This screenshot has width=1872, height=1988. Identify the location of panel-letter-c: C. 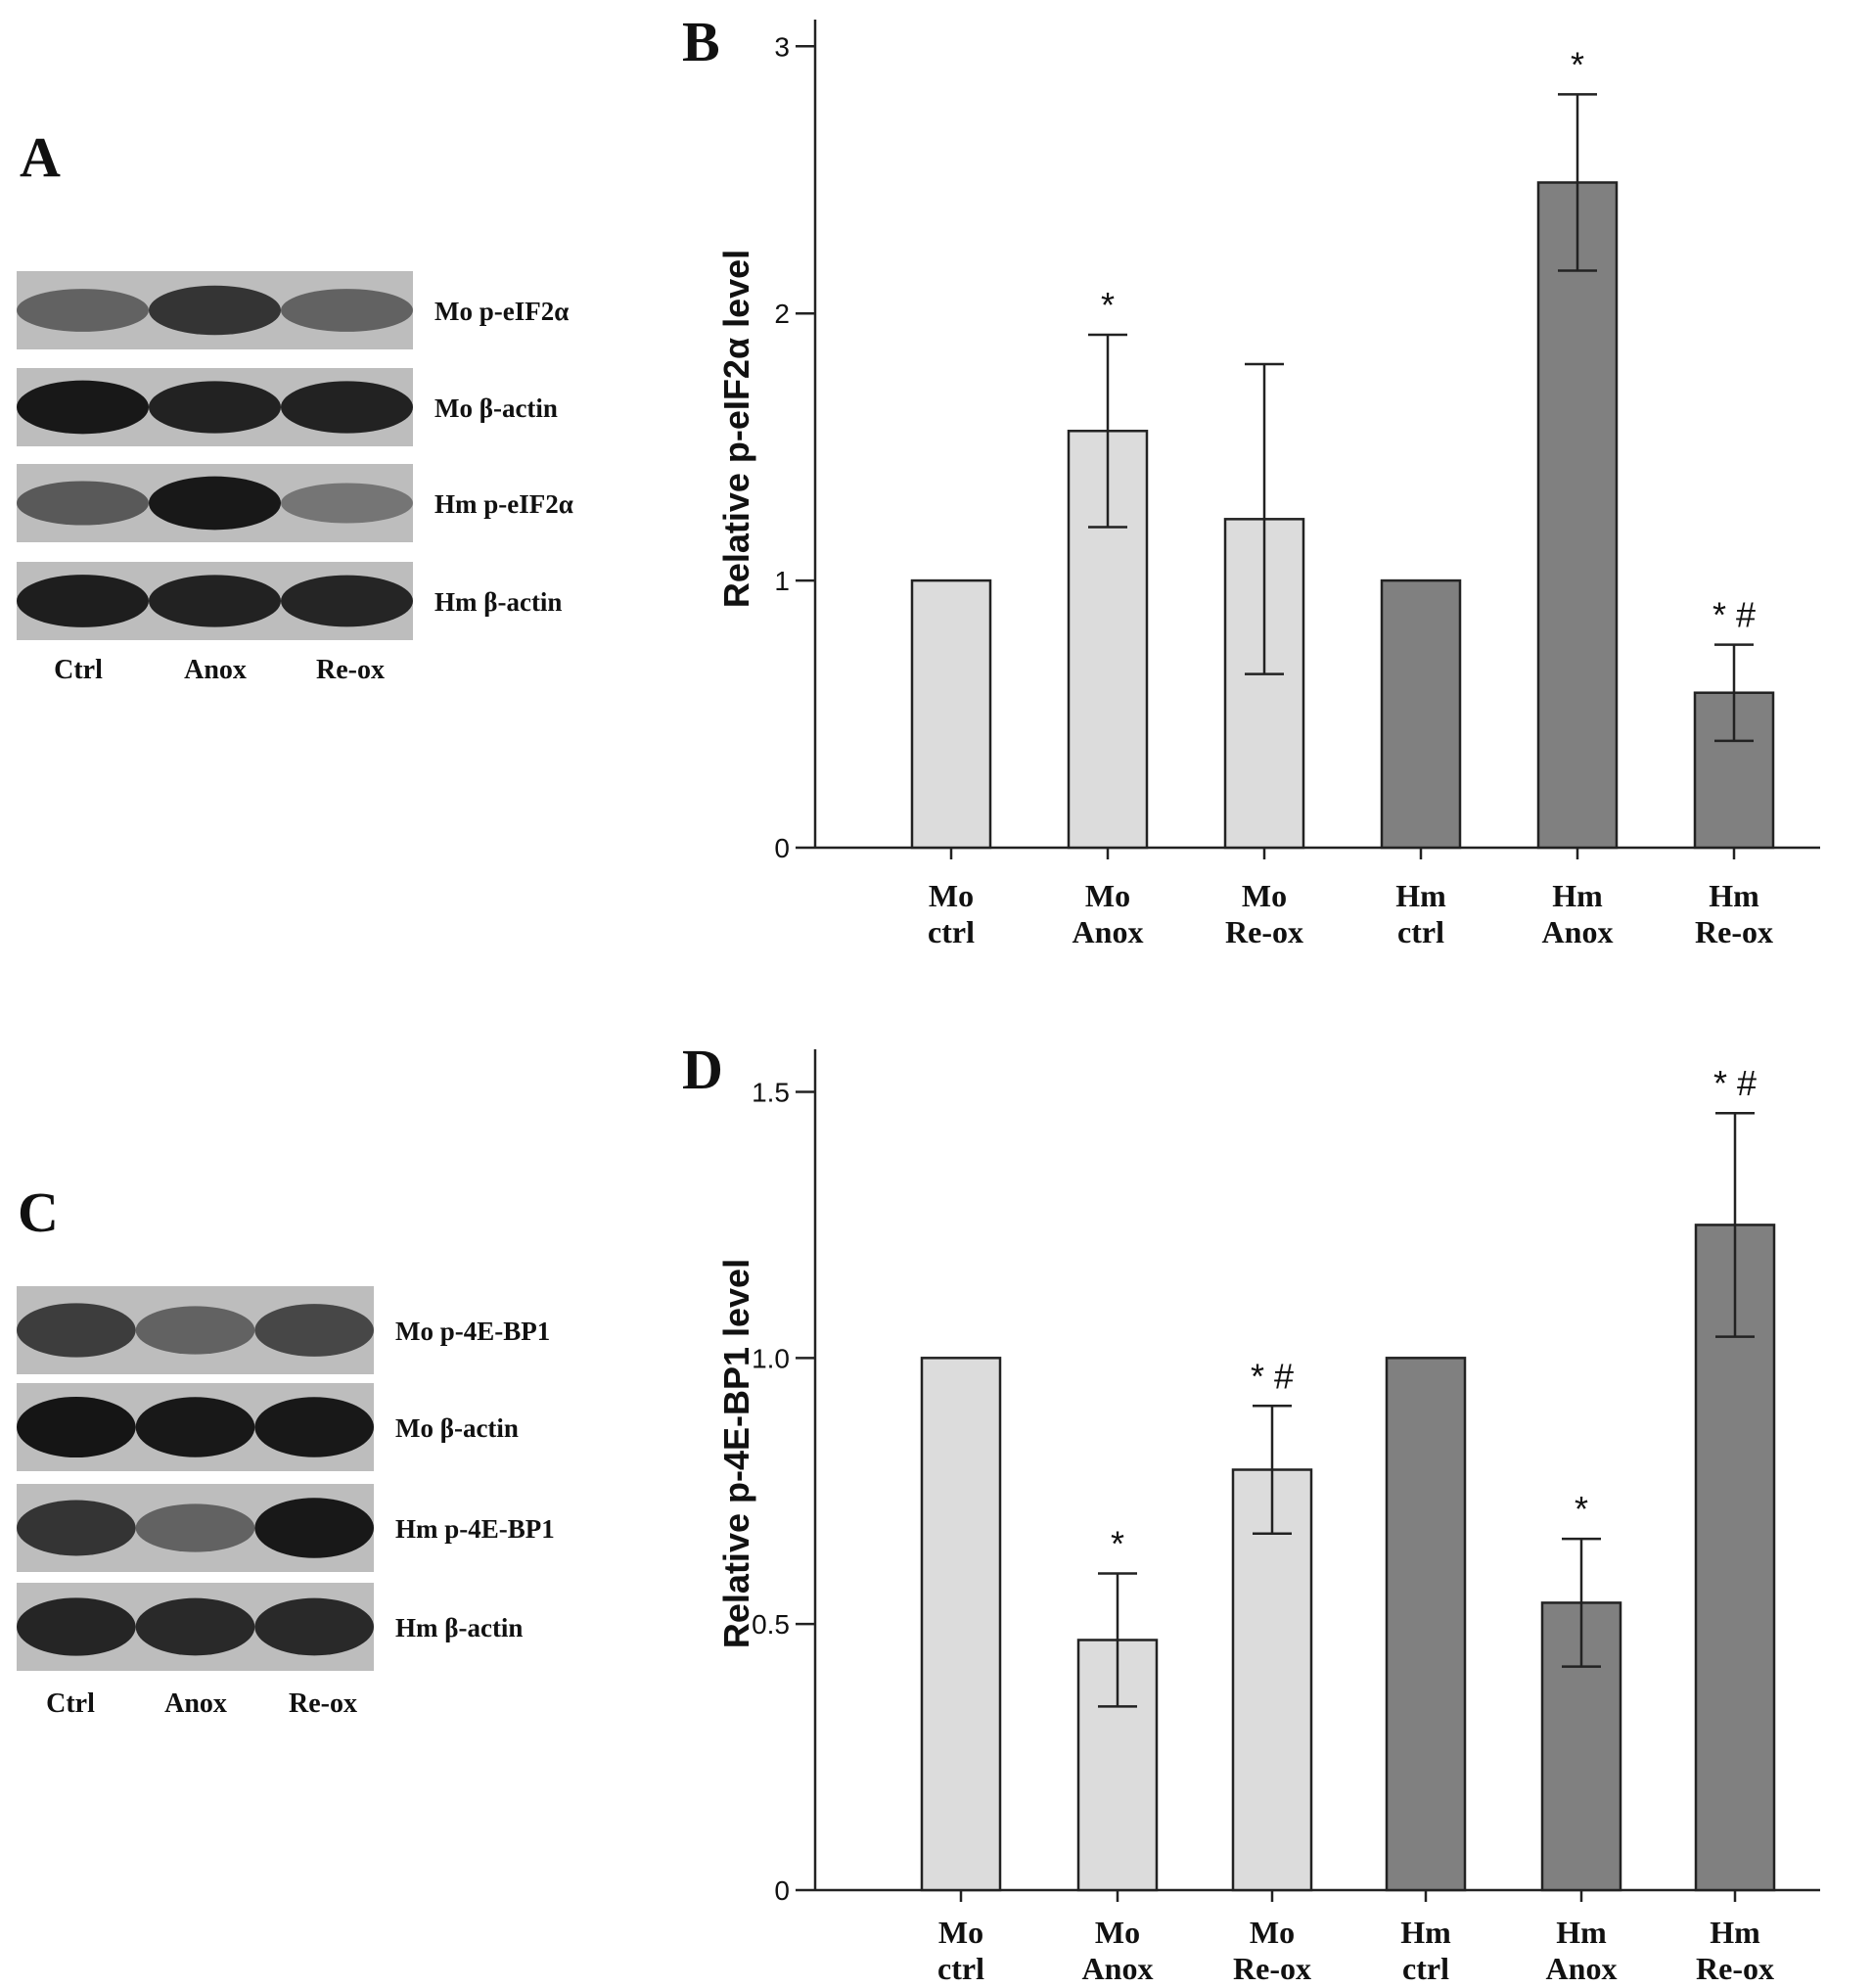
(38, 1212).